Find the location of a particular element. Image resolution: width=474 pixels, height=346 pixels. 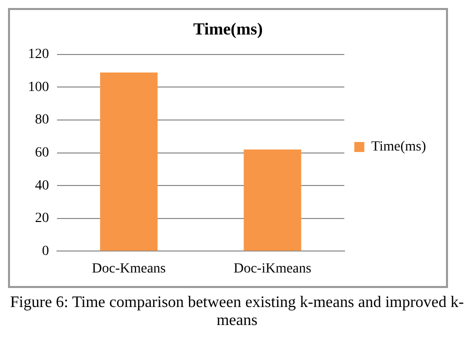

y-tick-label: 60 is located at coordinates (42, 152).